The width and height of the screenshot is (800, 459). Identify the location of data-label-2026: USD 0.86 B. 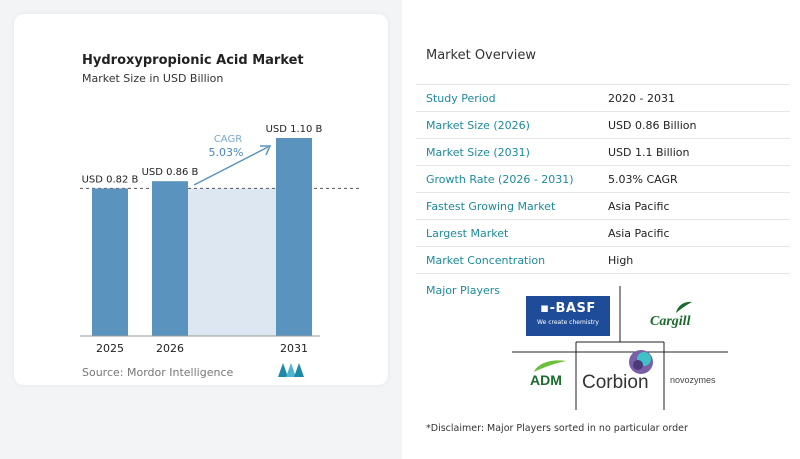
(170, 172).